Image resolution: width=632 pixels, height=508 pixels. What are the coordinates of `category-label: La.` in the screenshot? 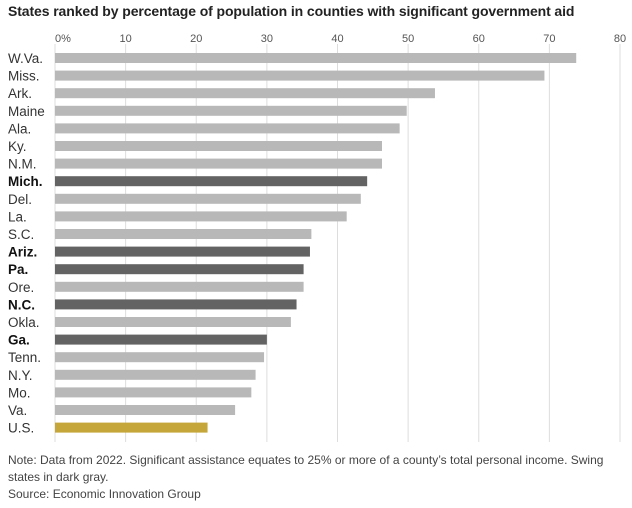 It's located at (17, 216).